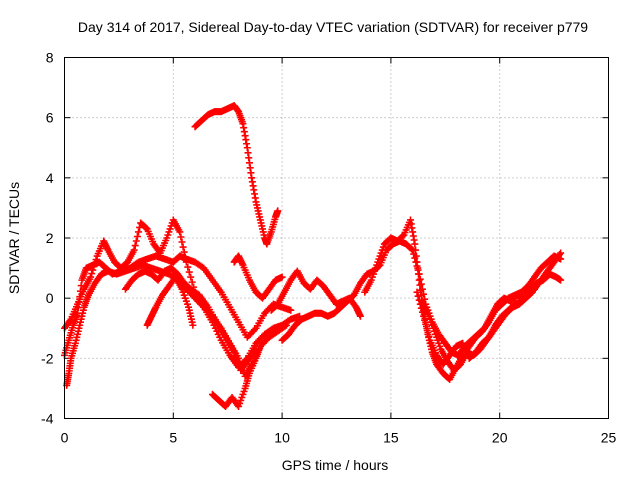 This screenshot has width=640, height=480. Describe the element at coordinates (50, 298) in the screenshot. I see `y-tick-label: 0` at that location.